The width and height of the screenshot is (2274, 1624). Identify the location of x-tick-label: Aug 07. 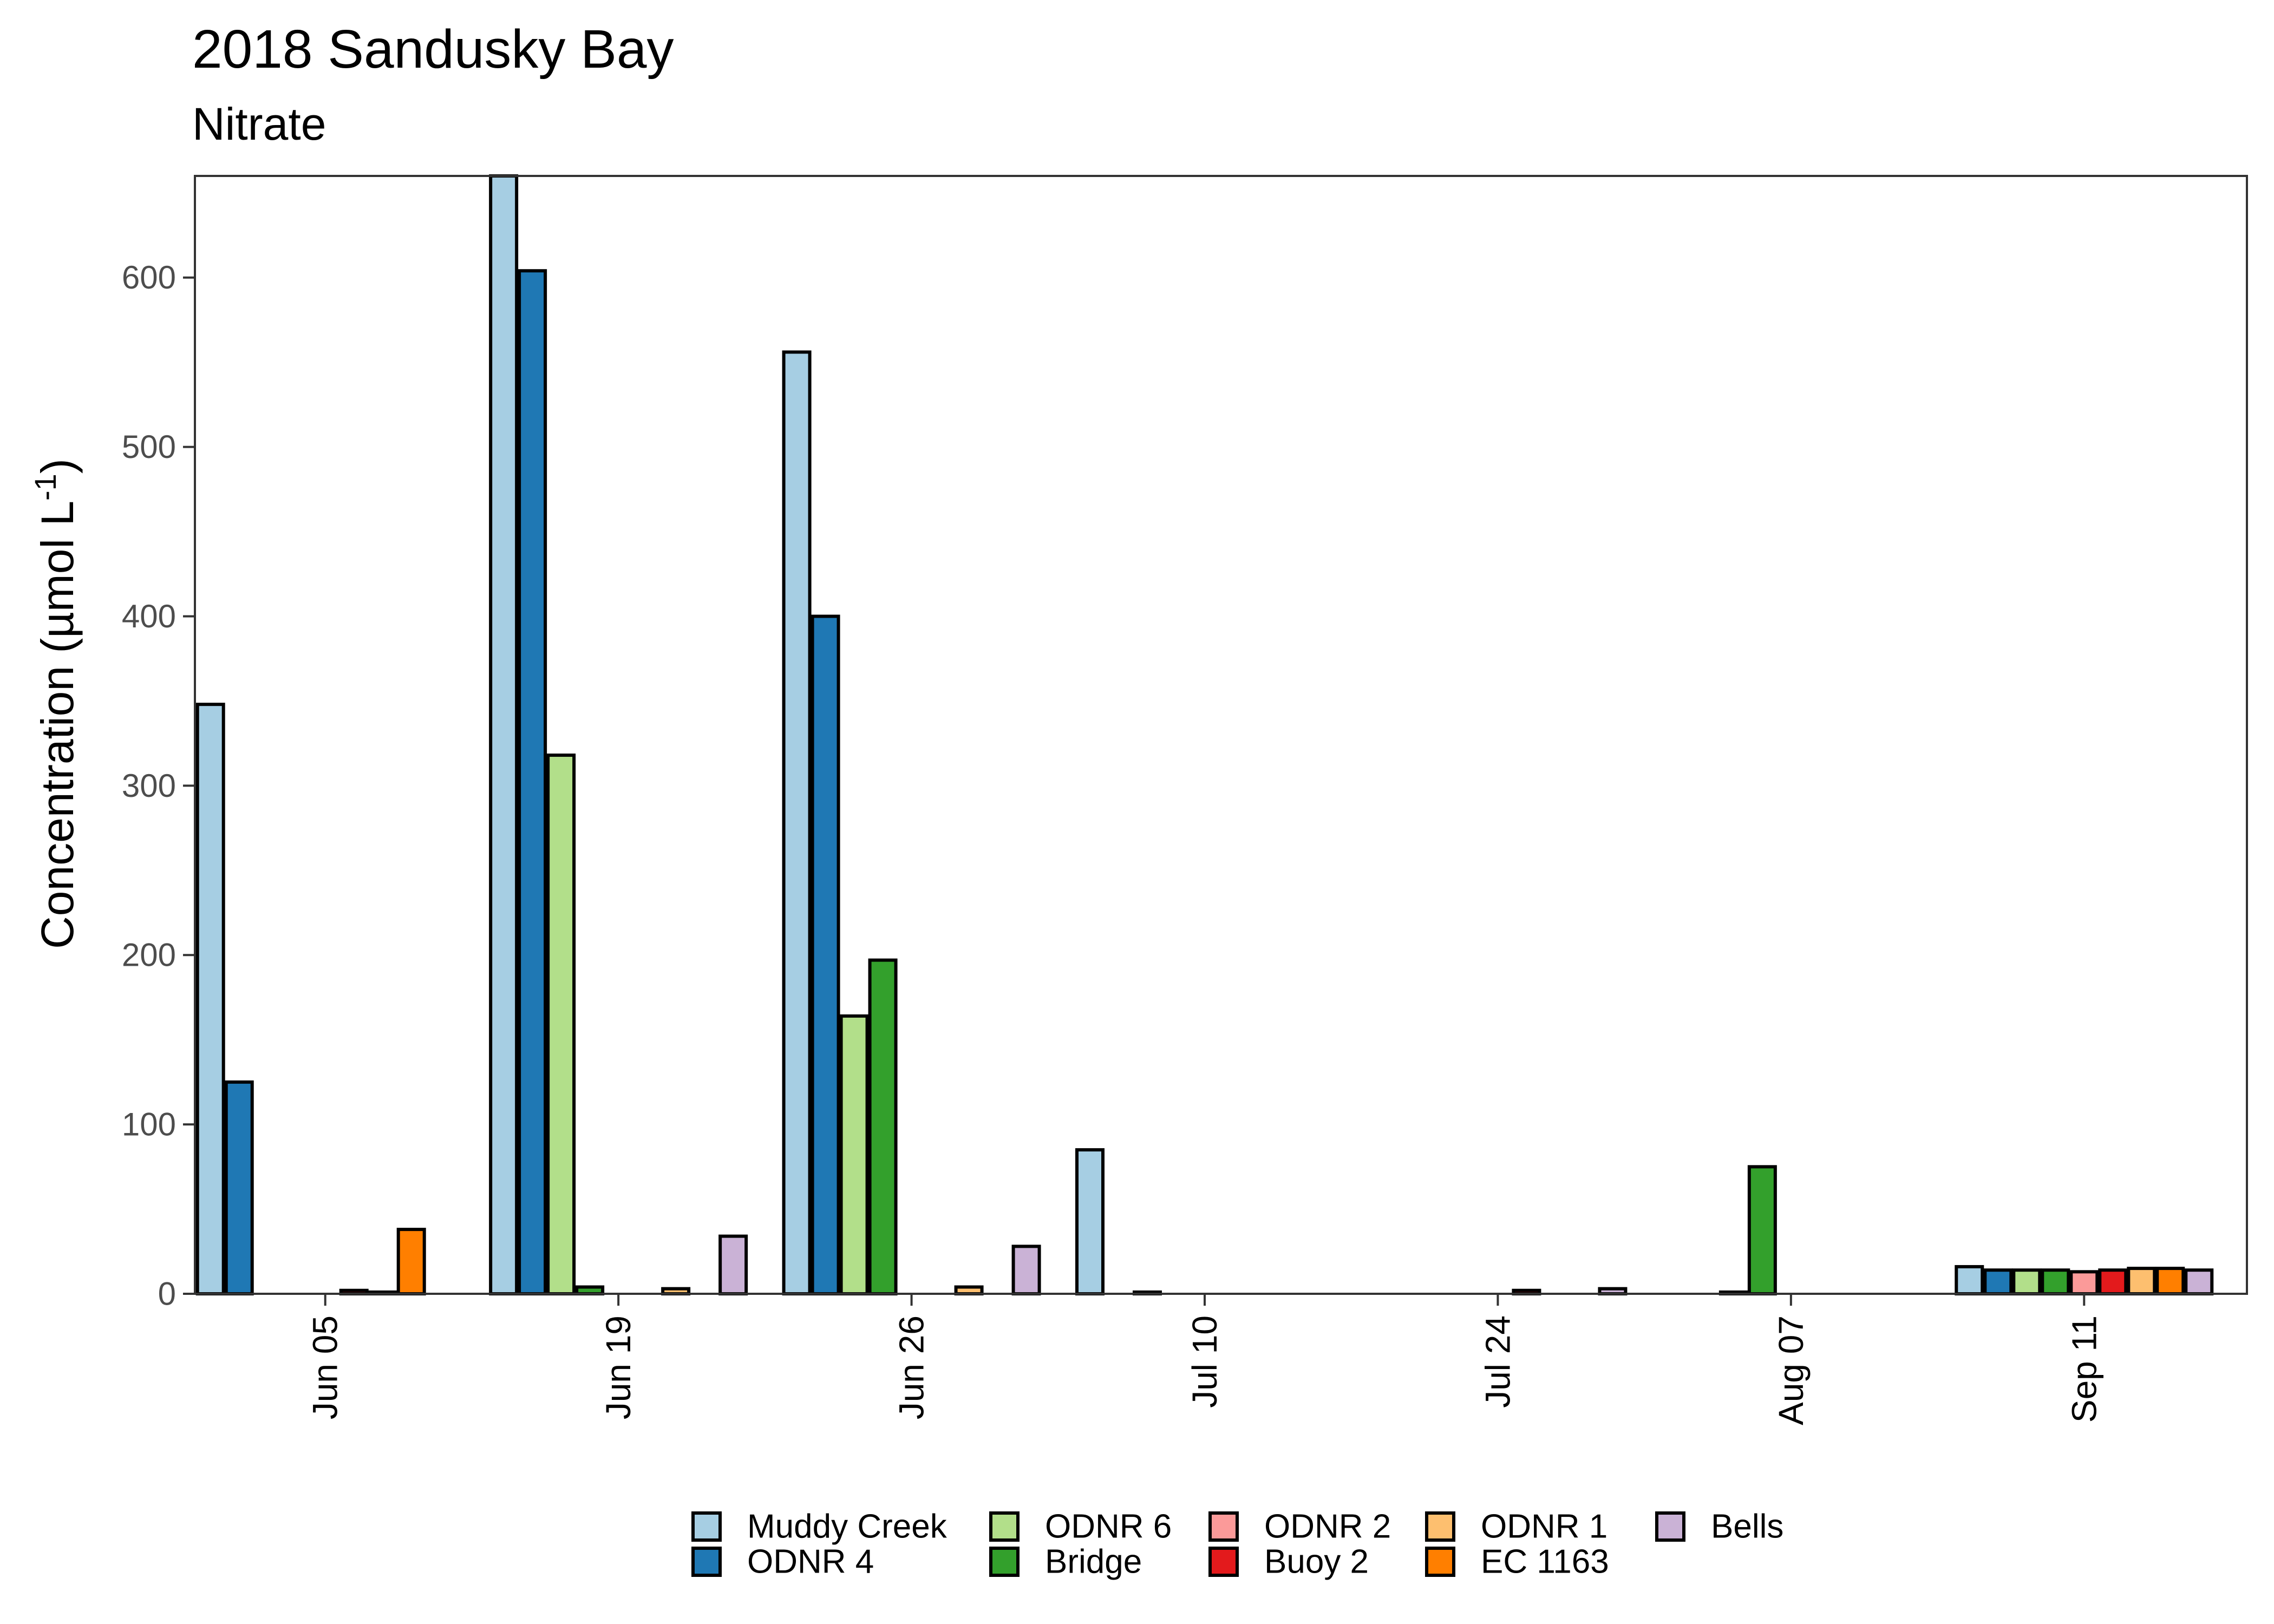
(1792, 1370).